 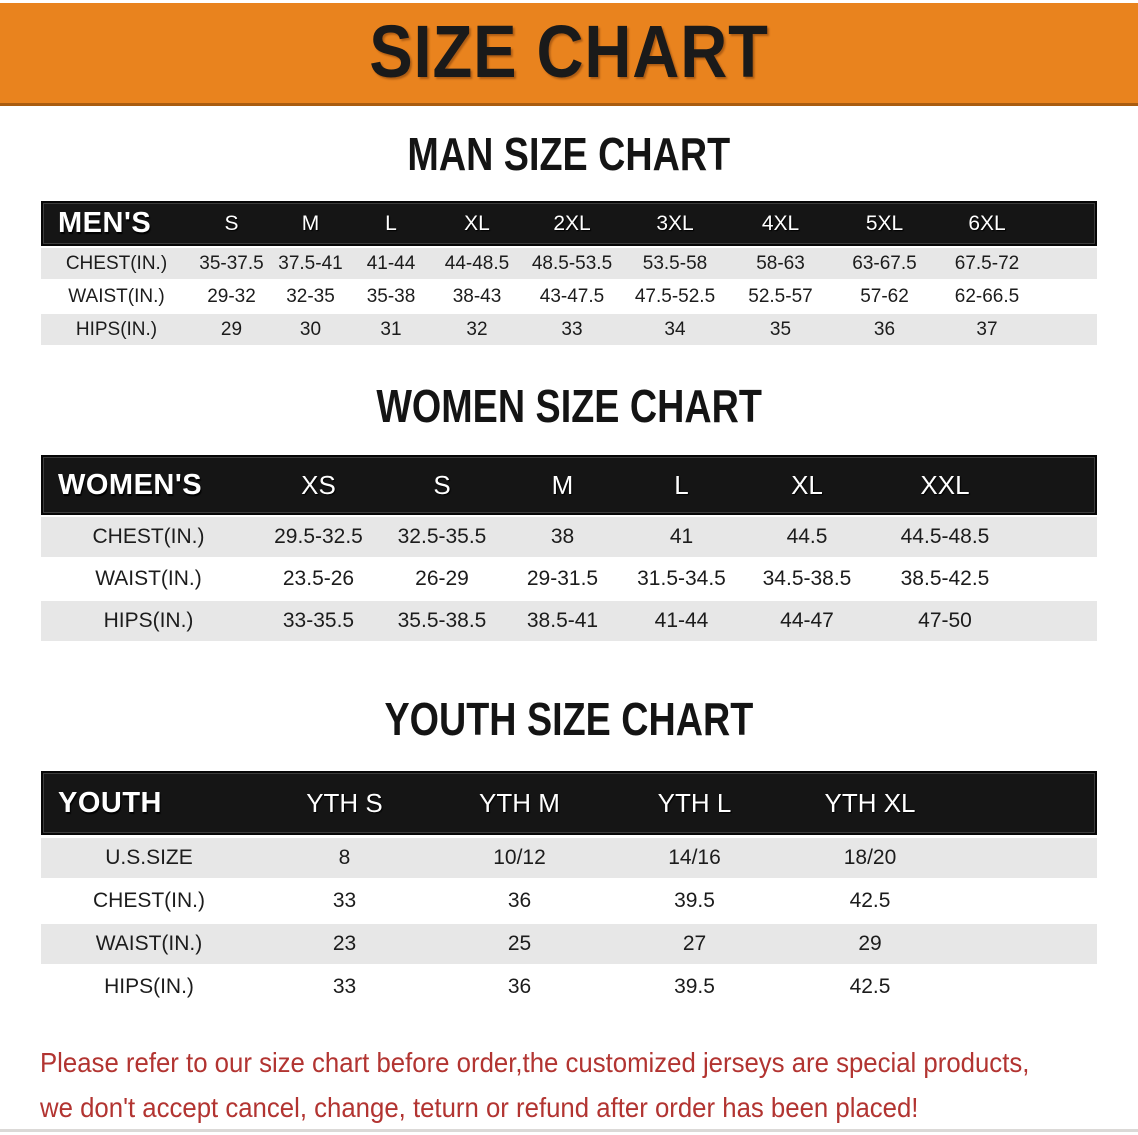 I want to click on row-label: U.S.SIZE, so click(x=149, y=857).